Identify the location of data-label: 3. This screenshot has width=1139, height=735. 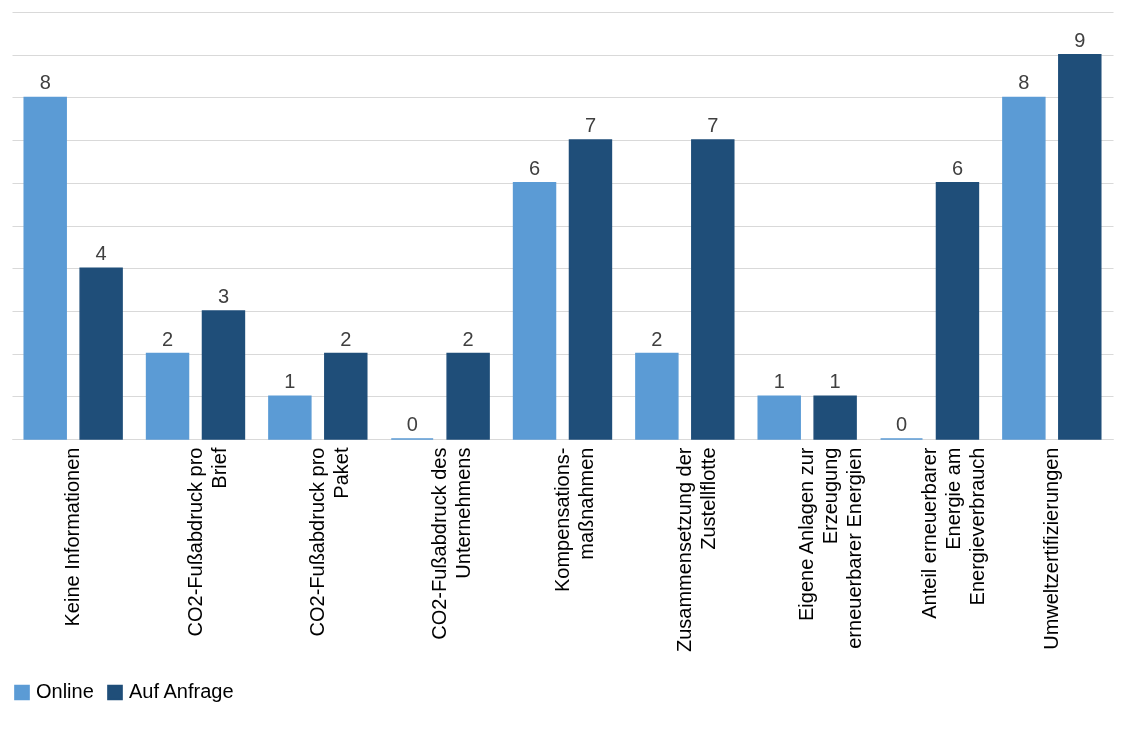
(223, 295).